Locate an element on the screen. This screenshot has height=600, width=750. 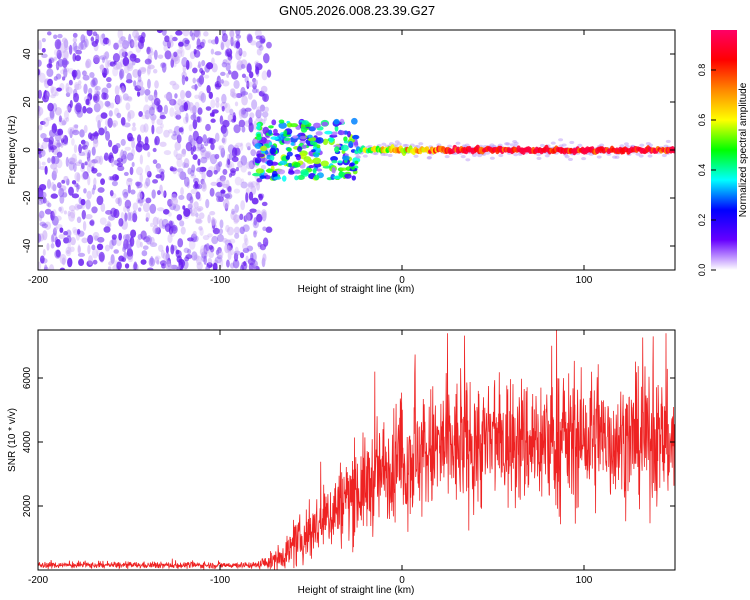
x-tick-label: -100 is located at coordinates (220, 280).